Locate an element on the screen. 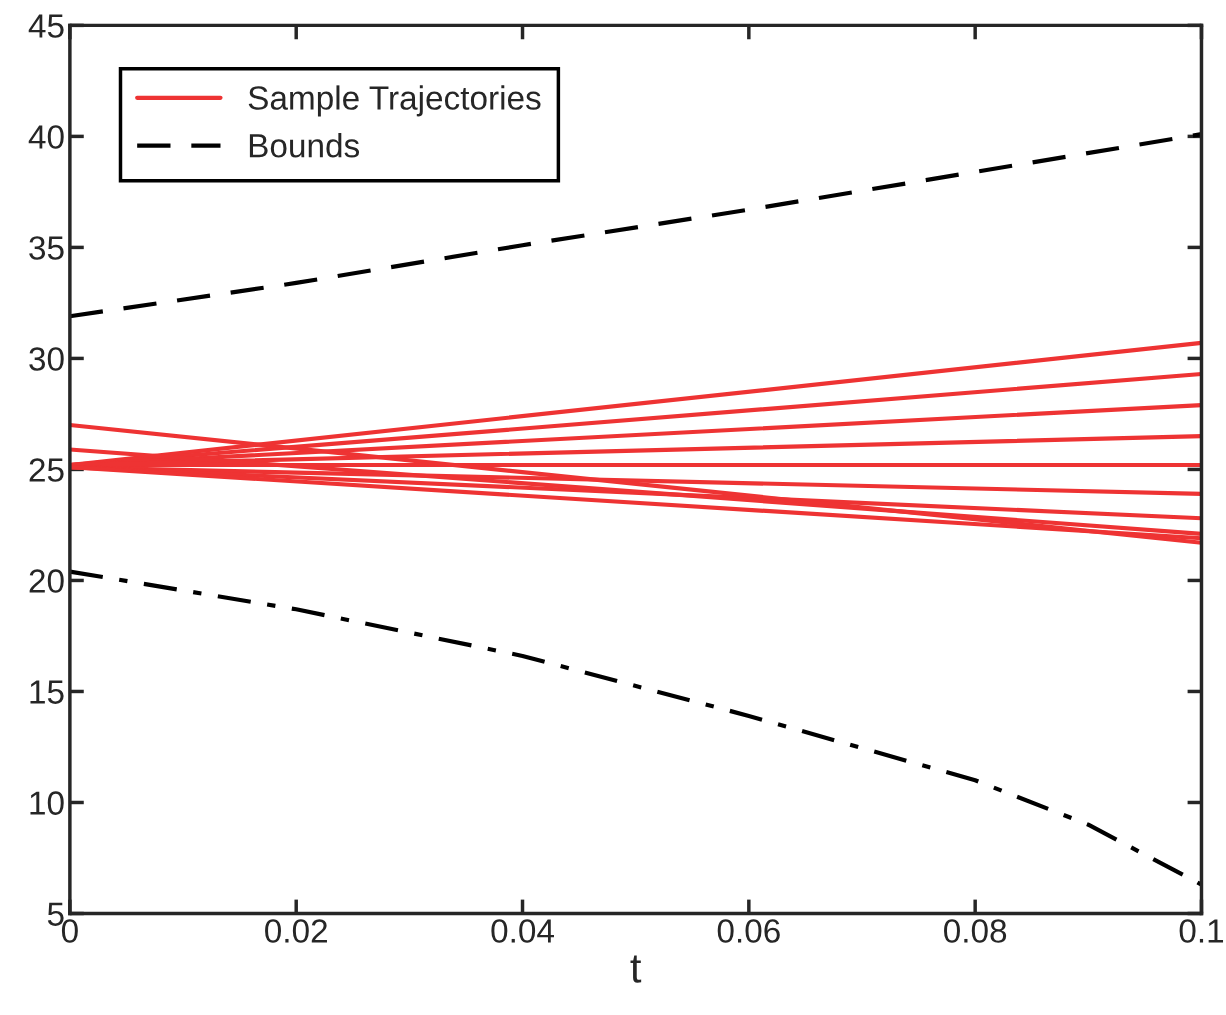 Image resolution: width=1226 pixels, height=1015 pixels. y-tick-label: 40 is located at coordinates (46, 137).